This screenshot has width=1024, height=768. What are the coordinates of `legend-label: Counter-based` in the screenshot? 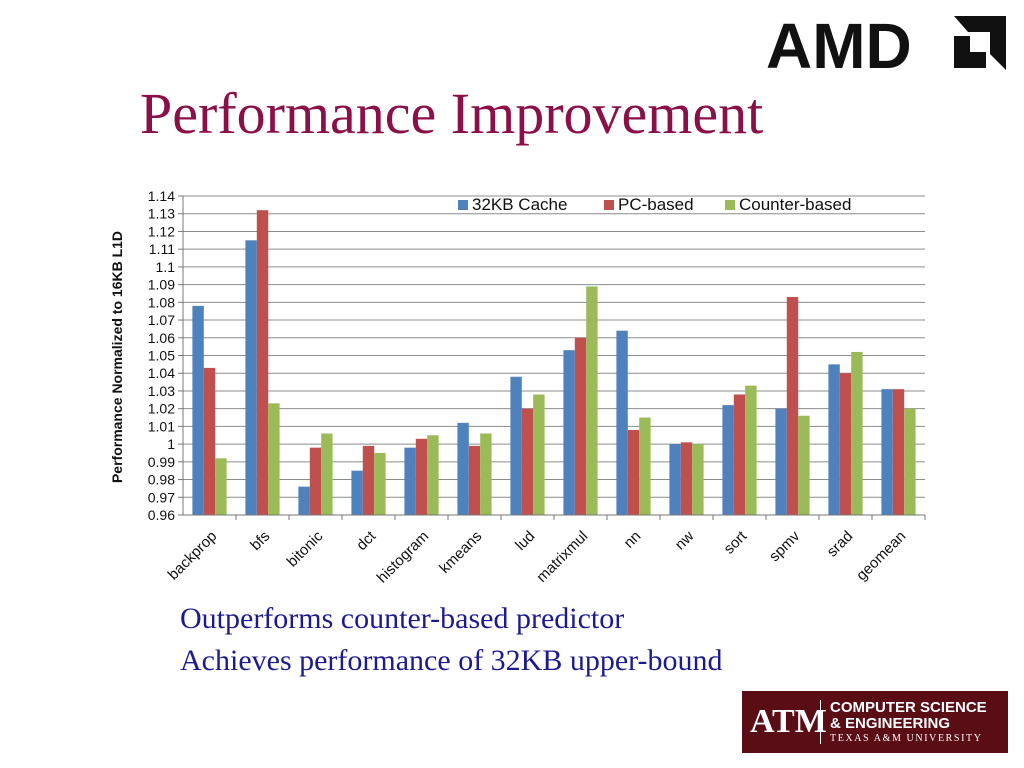 It's located at (795, 204).